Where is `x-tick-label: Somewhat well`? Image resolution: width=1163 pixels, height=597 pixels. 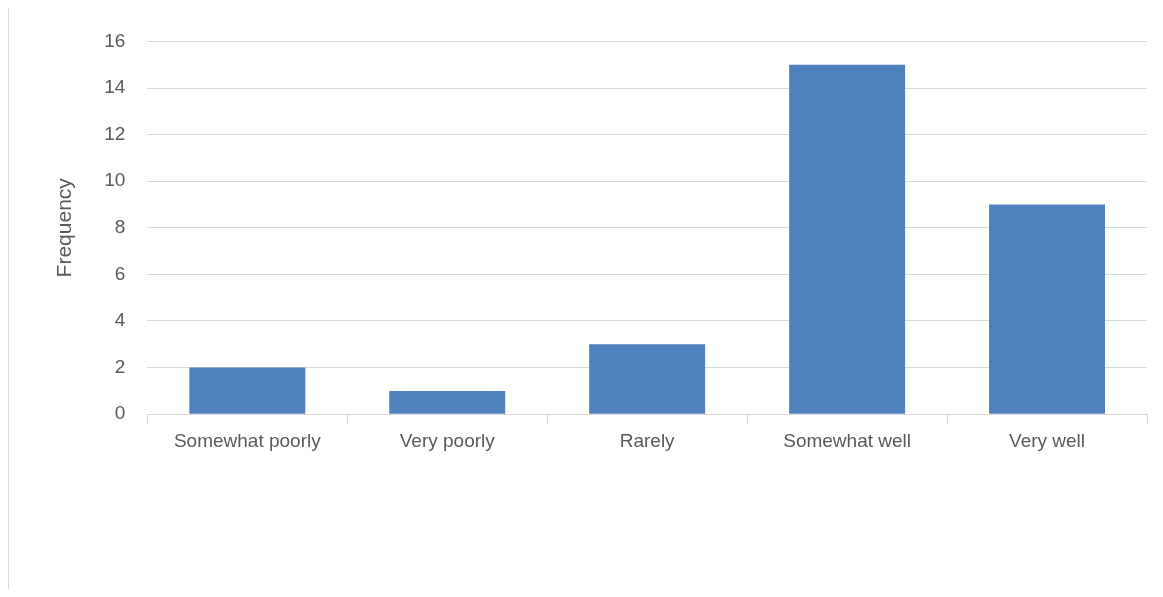
x-tick-label: Somewhat well is located at coordinates (847, 440).